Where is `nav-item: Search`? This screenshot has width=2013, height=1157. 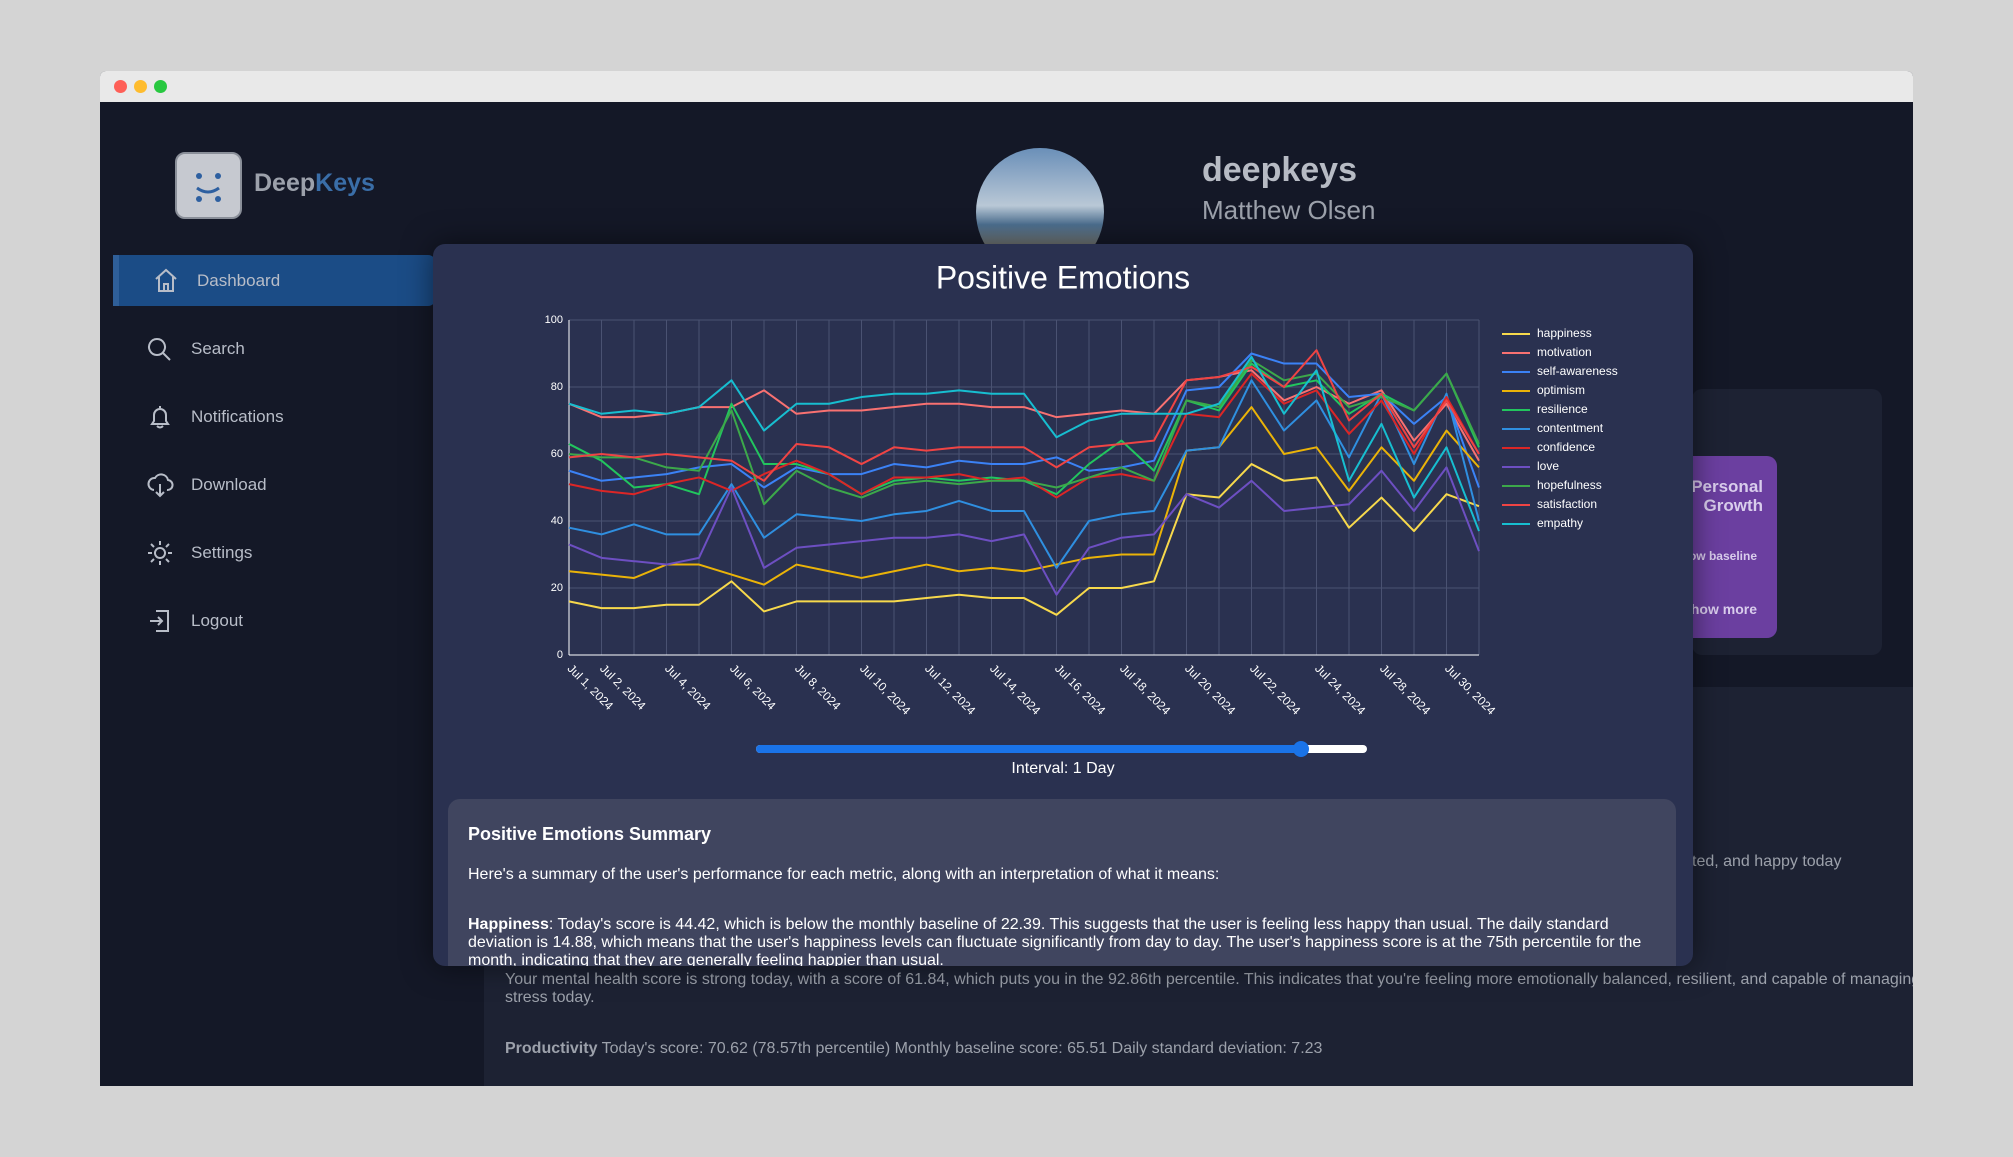 nav-item: Search is located at coordinates (271, 348).